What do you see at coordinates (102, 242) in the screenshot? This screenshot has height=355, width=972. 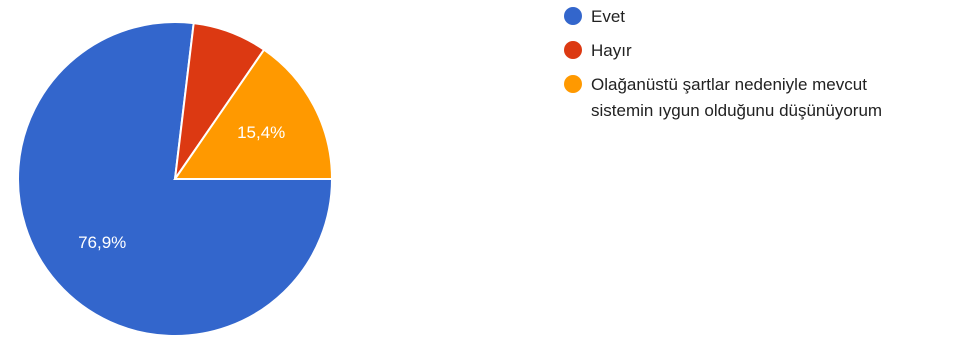 I see `slice-label-evet: 76,9%` at bounding box center [102, 242].